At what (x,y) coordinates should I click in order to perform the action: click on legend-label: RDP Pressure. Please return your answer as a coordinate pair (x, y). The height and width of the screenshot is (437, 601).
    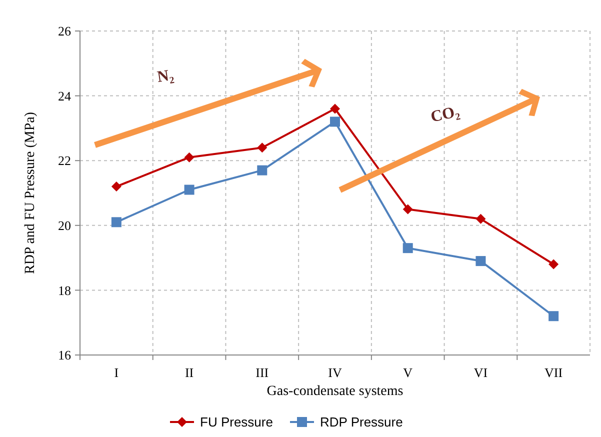
    Looking at the image, I should click on (361, 422).